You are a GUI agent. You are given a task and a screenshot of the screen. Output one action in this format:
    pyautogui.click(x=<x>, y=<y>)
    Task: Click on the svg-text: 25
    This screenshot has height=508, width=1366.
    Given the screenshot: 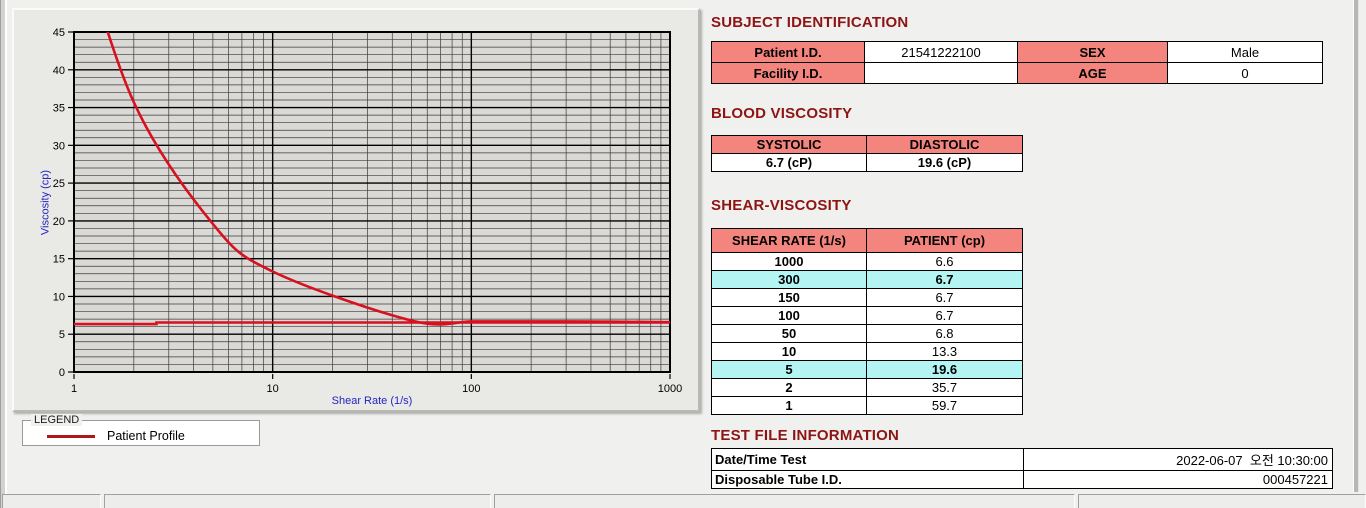 What is the action you would take?
    pyautogui.click(x=59, y=184)
    